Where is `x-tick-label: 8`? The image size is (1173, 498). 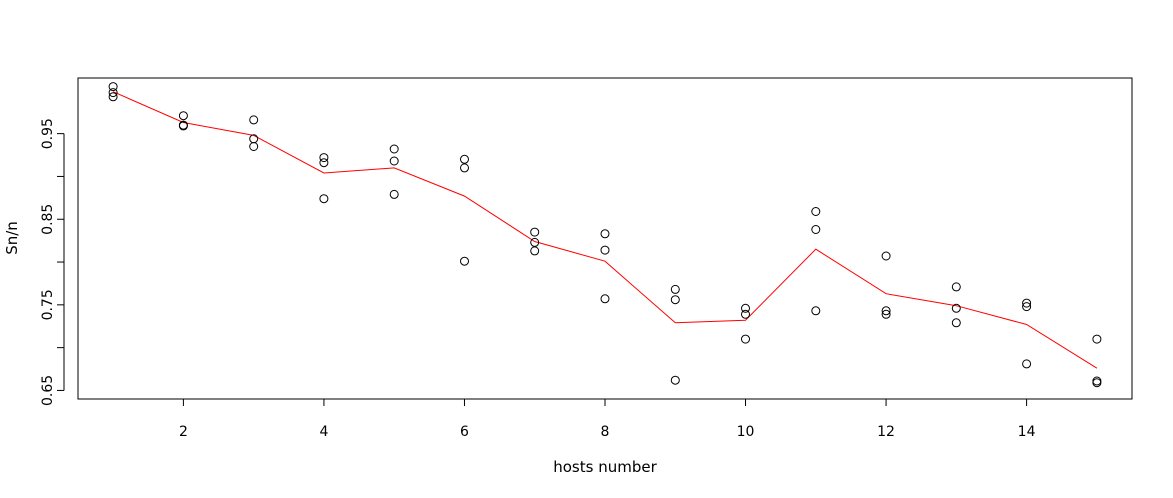
x-tick-label: 8 is located at coordinates (605, 432).